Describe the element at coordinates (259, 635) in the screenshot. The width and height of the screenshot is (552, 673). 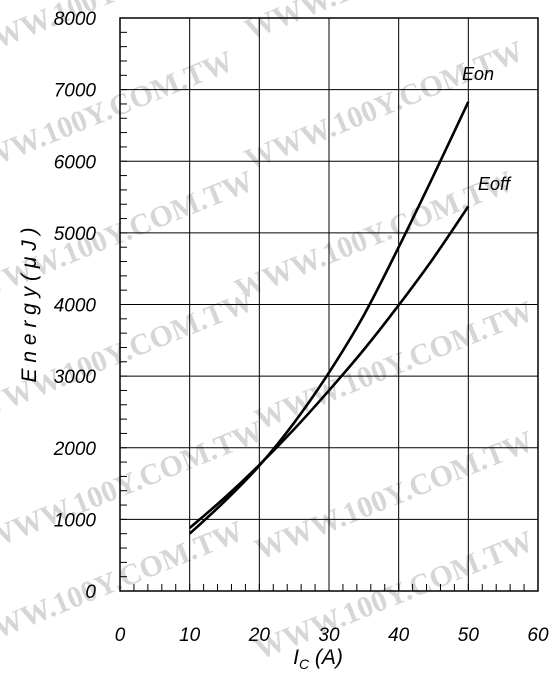
I see `x-tick-label: 20` at that location.